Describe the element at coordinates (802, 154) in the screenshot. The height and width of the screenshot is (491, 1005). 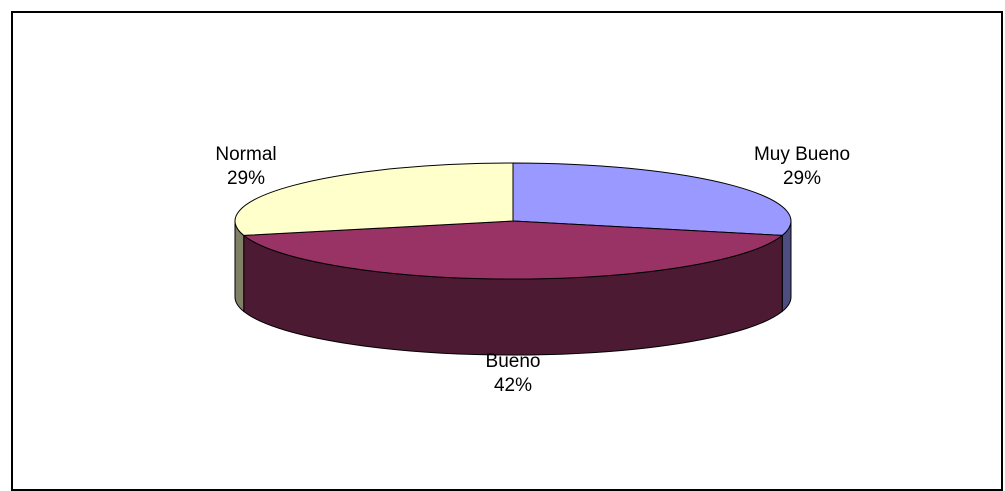
I see `label-muy-bueno-name: Muy Bueno` at that location.